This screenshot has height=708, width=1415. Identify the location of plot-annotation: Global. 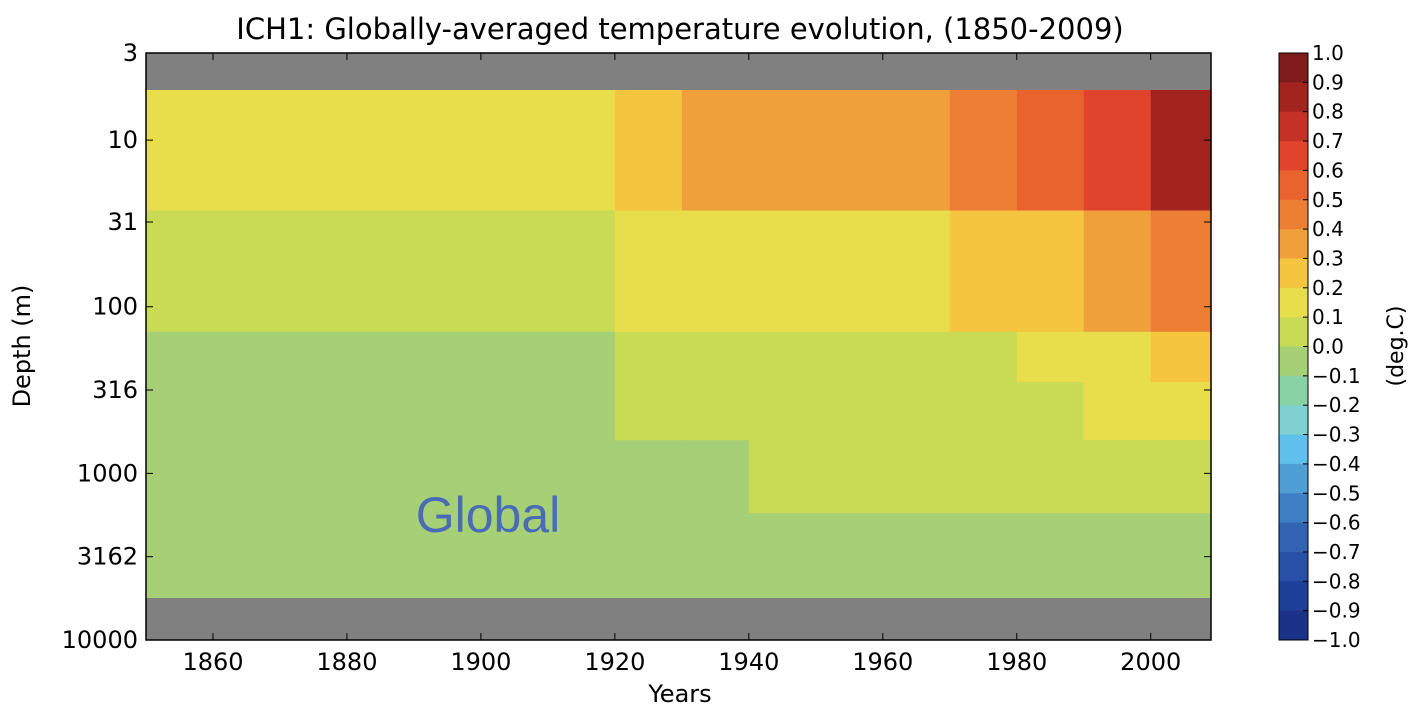
(488, 515).